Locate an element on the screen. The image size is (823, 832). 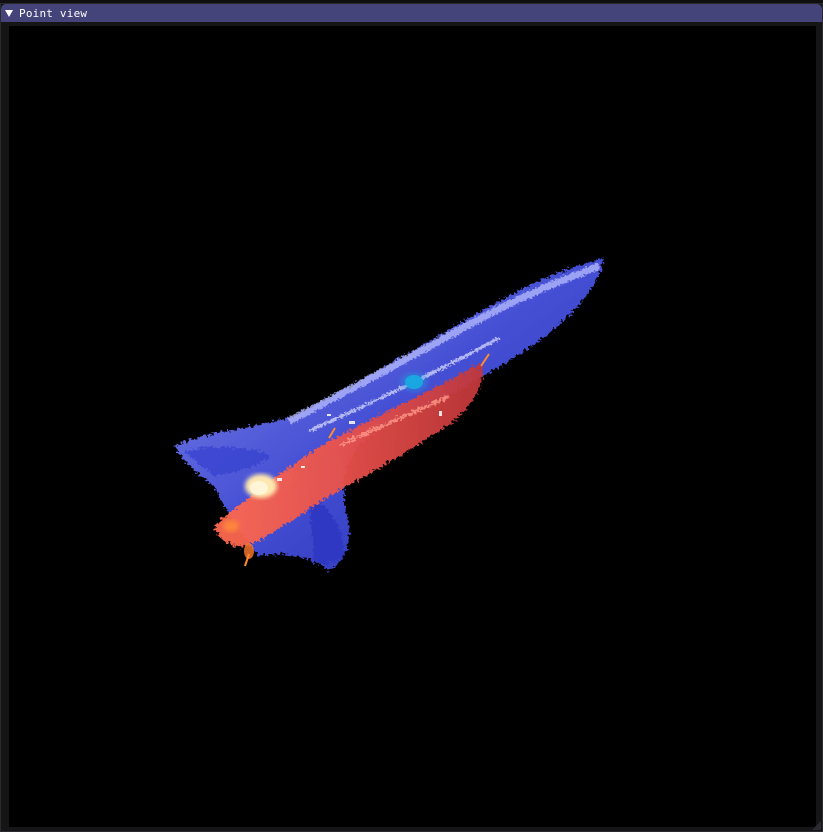
collapse-arrow-icon is located at coordinates (9, 13).